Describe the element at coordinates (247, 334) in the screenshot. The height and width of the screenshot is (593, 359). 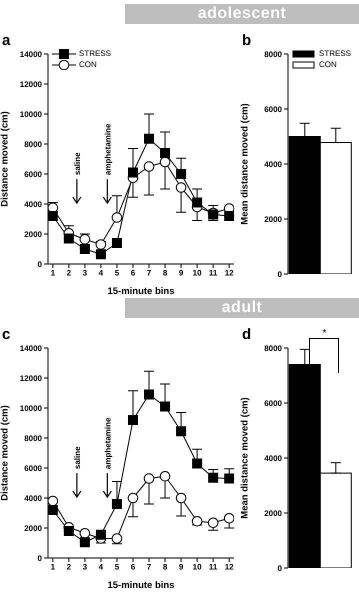
I see `text: d` at that location.